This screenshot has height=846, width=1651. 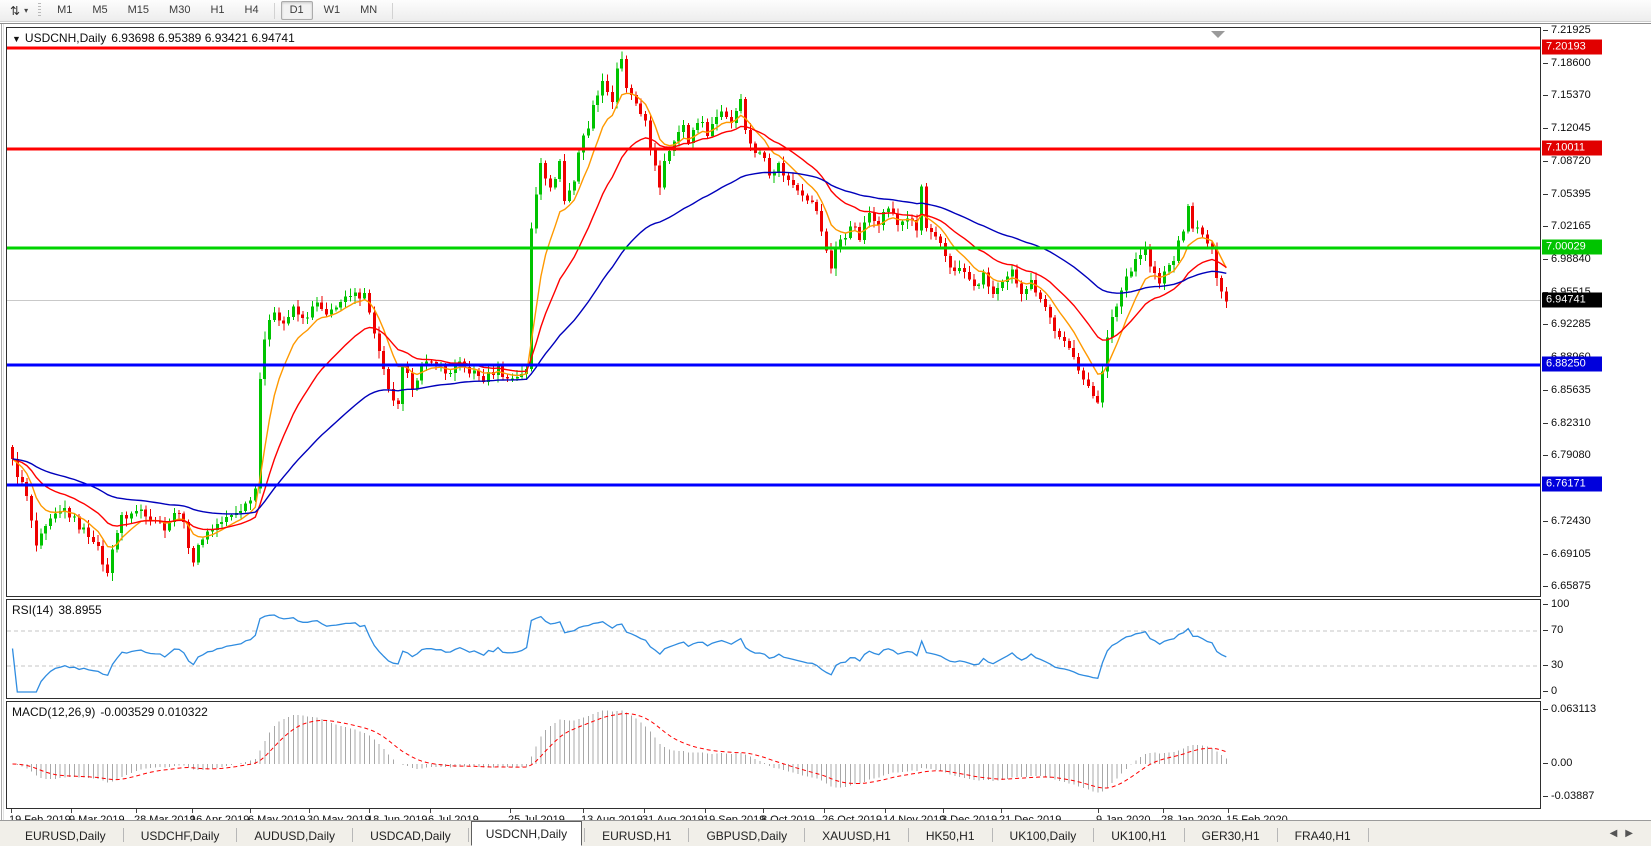 What do you see at coordinates (1566, 586) in the screenshot?
I see `price-axis-tick: 6.65875` at bounding box center [1566, 586].